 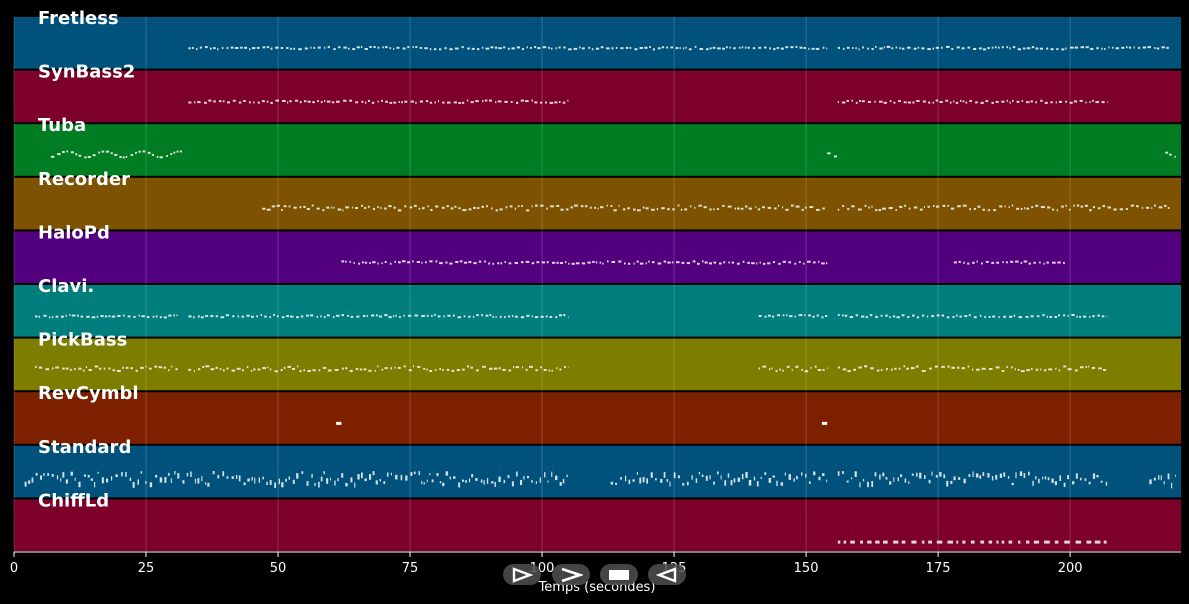 I want to click on play-button, so click(x=522, y=574).